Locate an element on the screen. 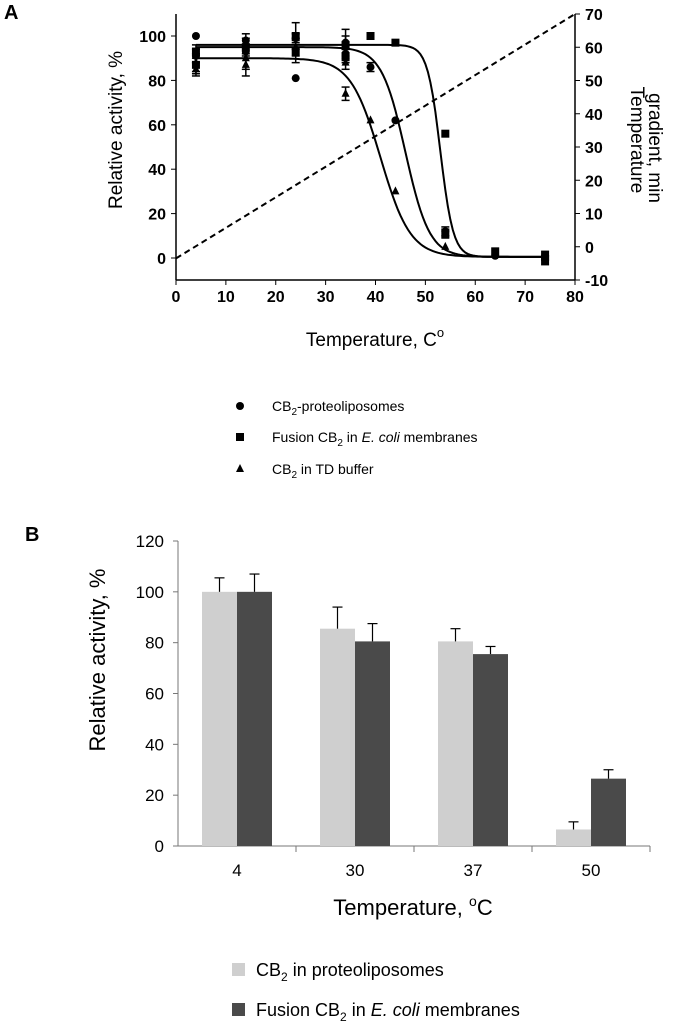 The image size is (686, 1028). legend-marker-triangle is located at coordinates (240, 468).